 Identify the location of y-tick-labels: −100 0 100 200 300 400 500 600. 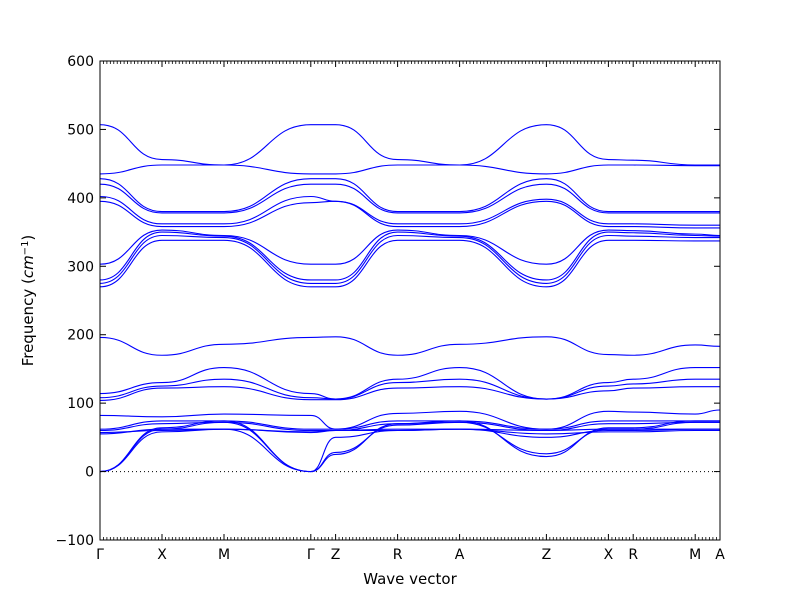
(75, 301).